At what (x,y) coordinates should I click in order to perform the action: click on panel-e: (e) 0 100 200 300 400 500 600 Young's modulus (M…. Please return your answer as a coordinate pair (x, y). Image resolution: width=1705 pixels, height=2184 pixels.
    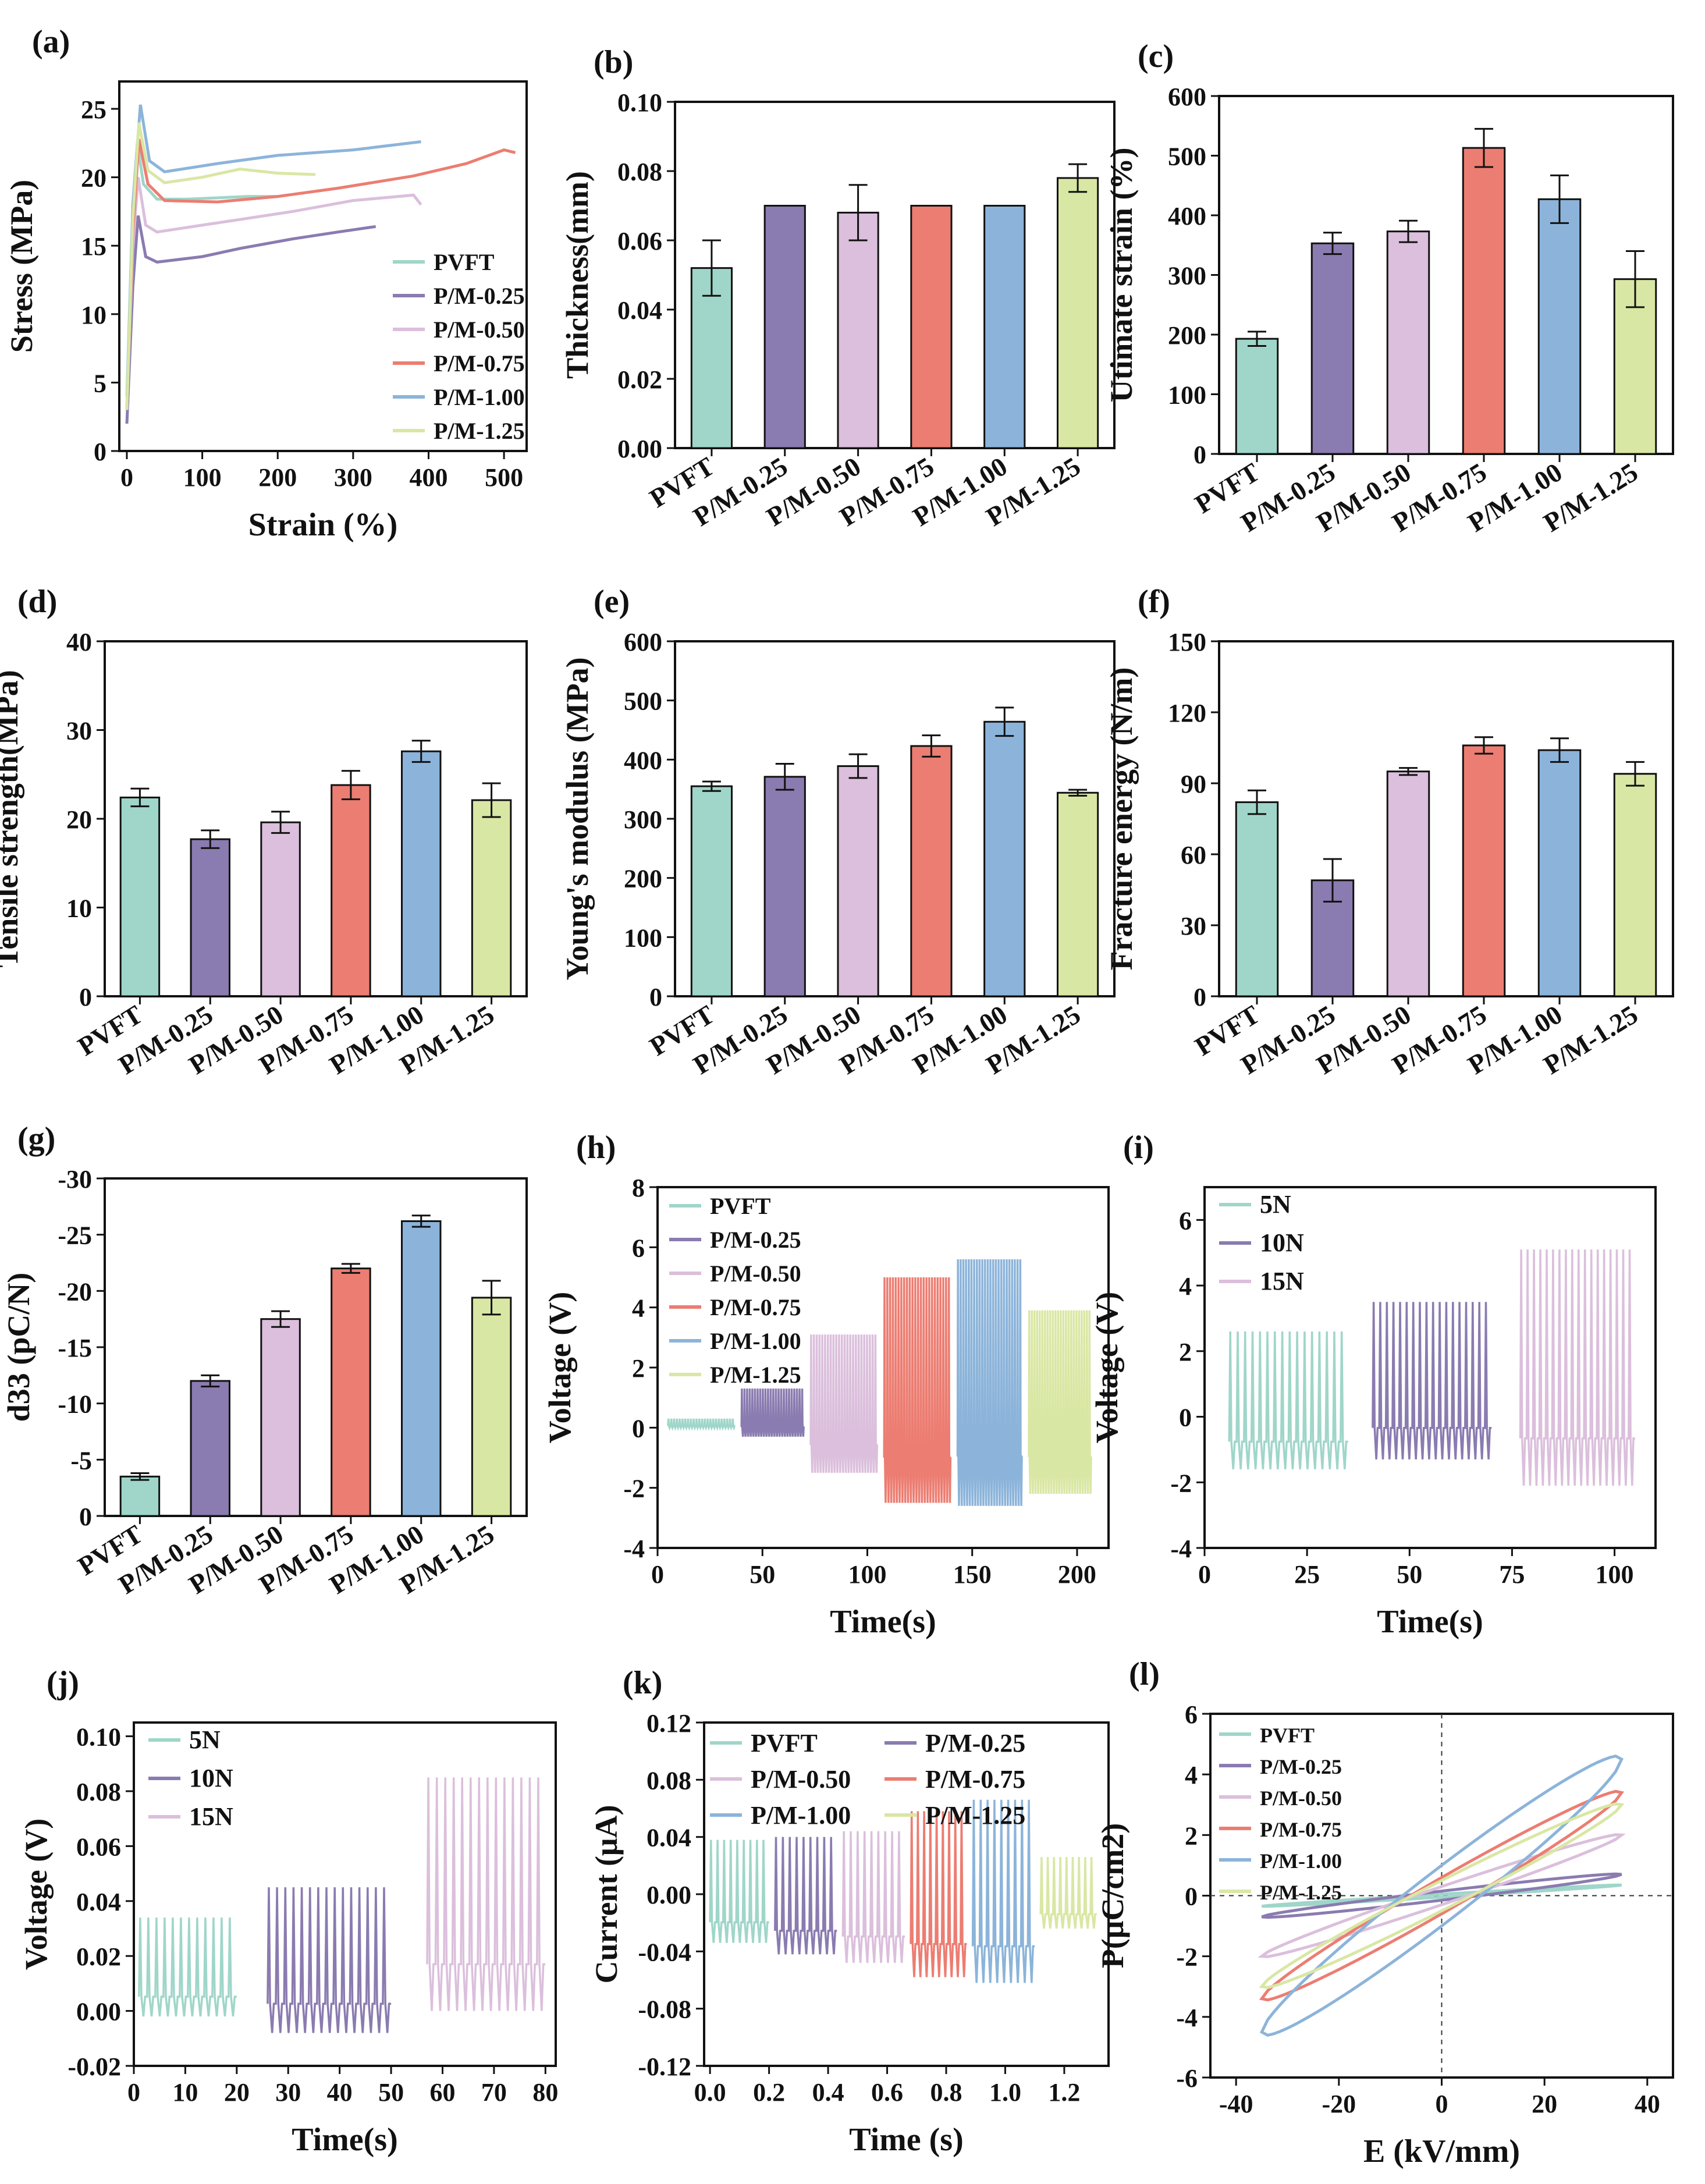
    Looking at the image, I should click on (838, 832).